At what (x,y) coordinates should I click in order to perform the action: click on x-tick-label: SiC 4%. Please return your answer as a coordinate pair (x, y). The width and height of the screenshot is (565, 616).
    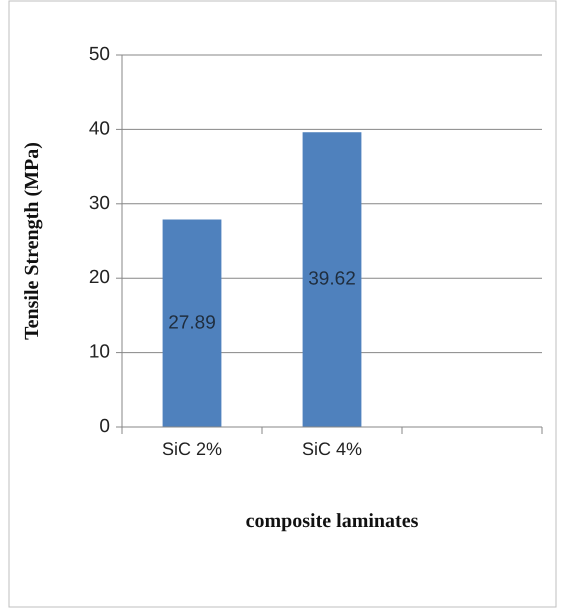
    Looking at the image, I should click on (332, 449).